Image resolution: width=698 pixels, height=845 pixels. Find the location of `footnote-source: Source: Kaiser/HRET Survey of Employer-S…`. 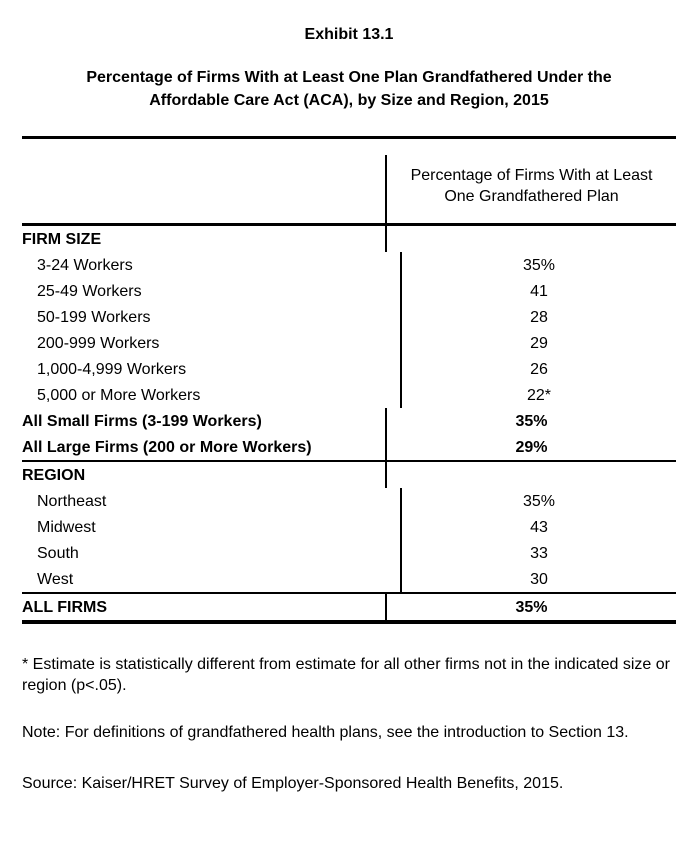

footnote-source: Source: Kaiser/HRET Survey of Employer-S… is located at coordinates (293, 783).